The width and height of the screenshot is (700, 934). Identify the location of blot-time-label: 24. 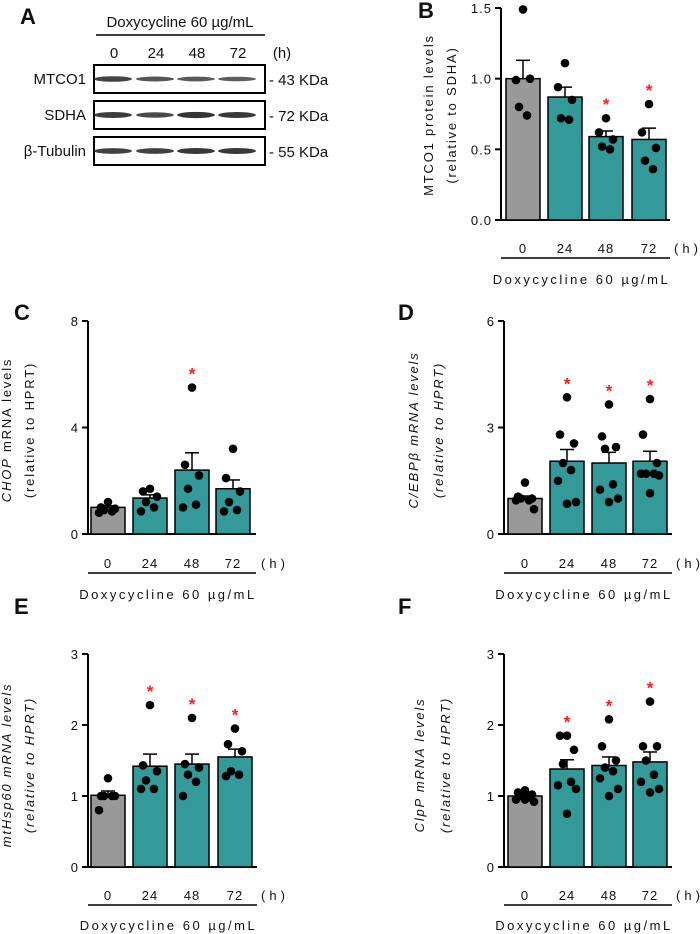
(156, 53).